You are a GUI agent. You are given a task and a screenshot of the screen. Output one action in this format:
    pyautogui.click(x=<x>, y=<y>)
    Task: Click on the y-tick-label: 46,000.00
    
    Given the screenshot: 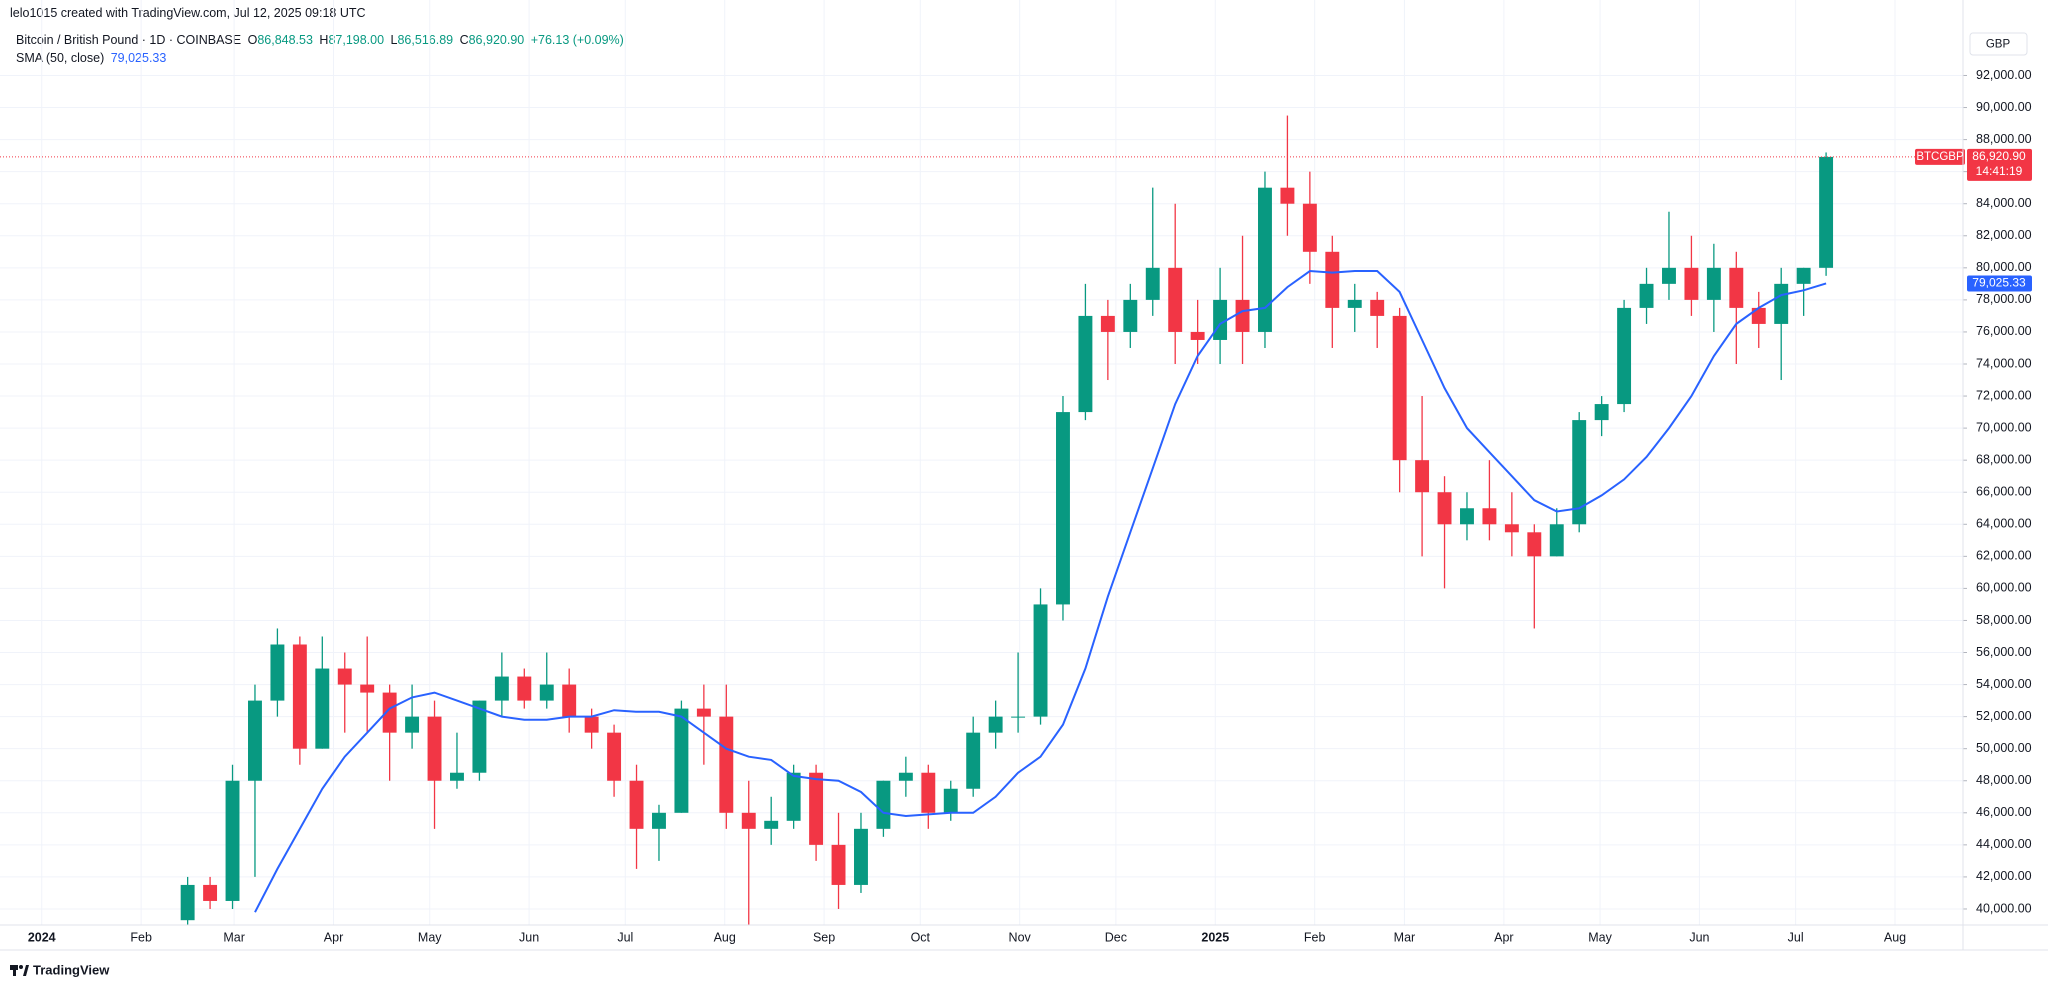 What is the action you would take?
    pyautogui.click(x=2004, y=812)
    